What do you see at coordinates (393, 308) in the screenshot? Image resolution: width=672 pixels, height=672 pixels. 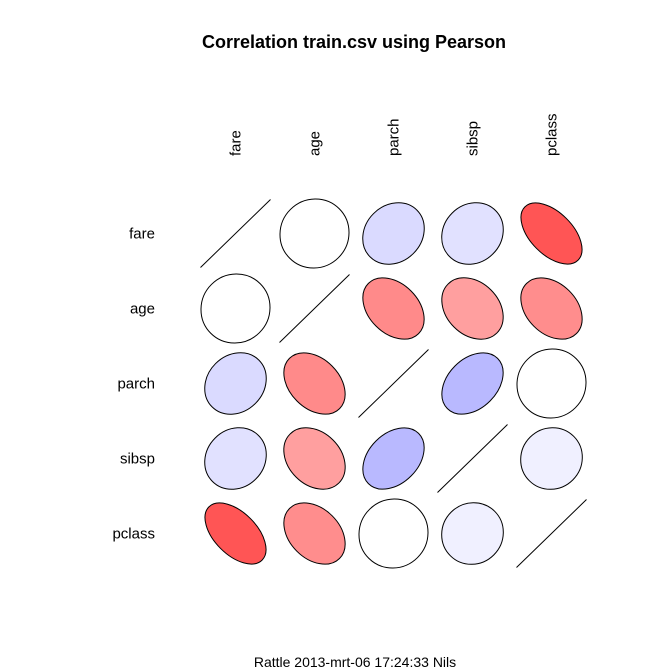 I see `ellipse-age-parch` at bounding box center [393, 308].